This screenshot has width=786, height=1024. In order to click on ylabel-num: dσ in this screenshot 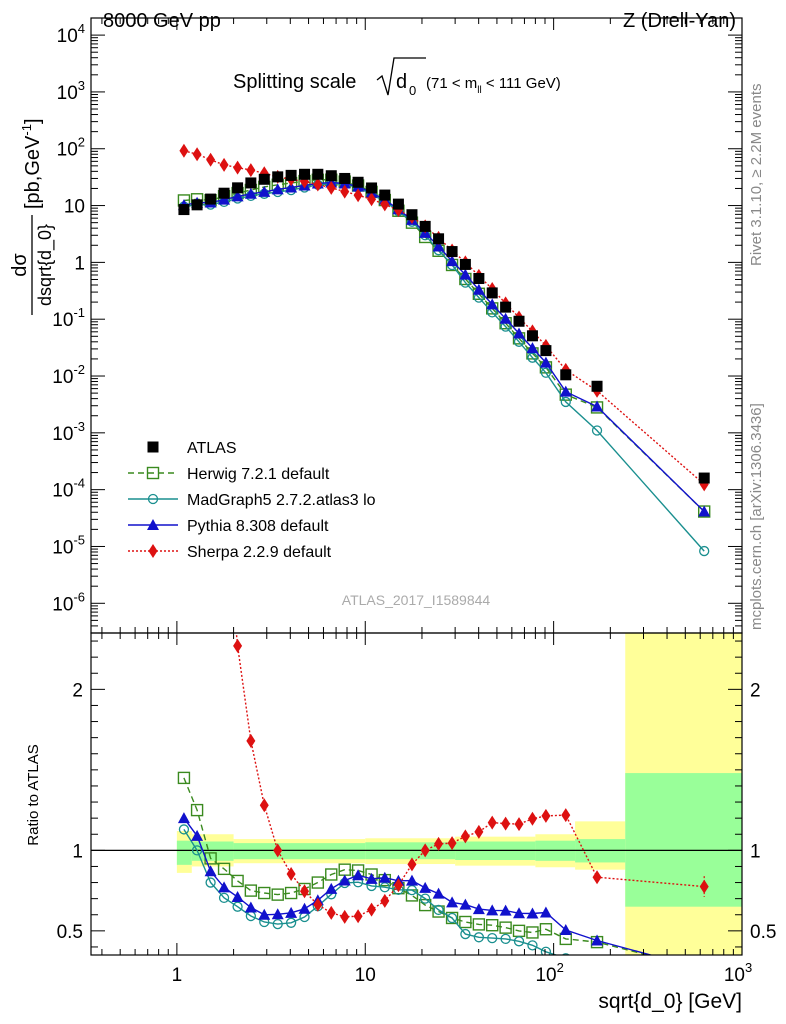, I will do `click(20, 265)`.